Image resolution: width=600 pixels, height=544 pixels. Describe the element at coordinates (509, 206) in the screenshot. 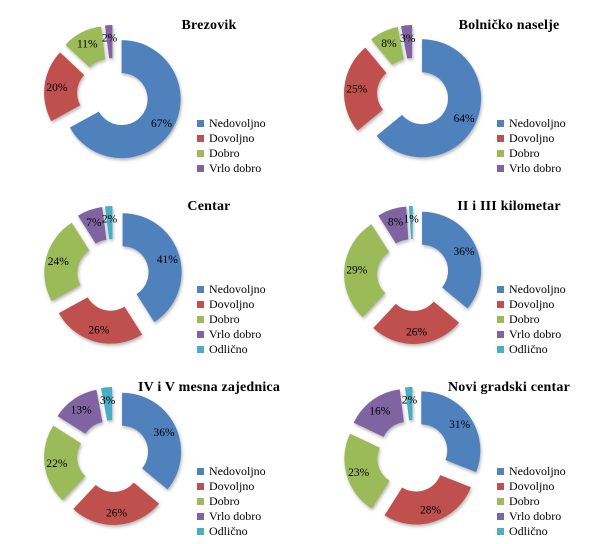

I see `chart-title: II i III kilometar` at that location.